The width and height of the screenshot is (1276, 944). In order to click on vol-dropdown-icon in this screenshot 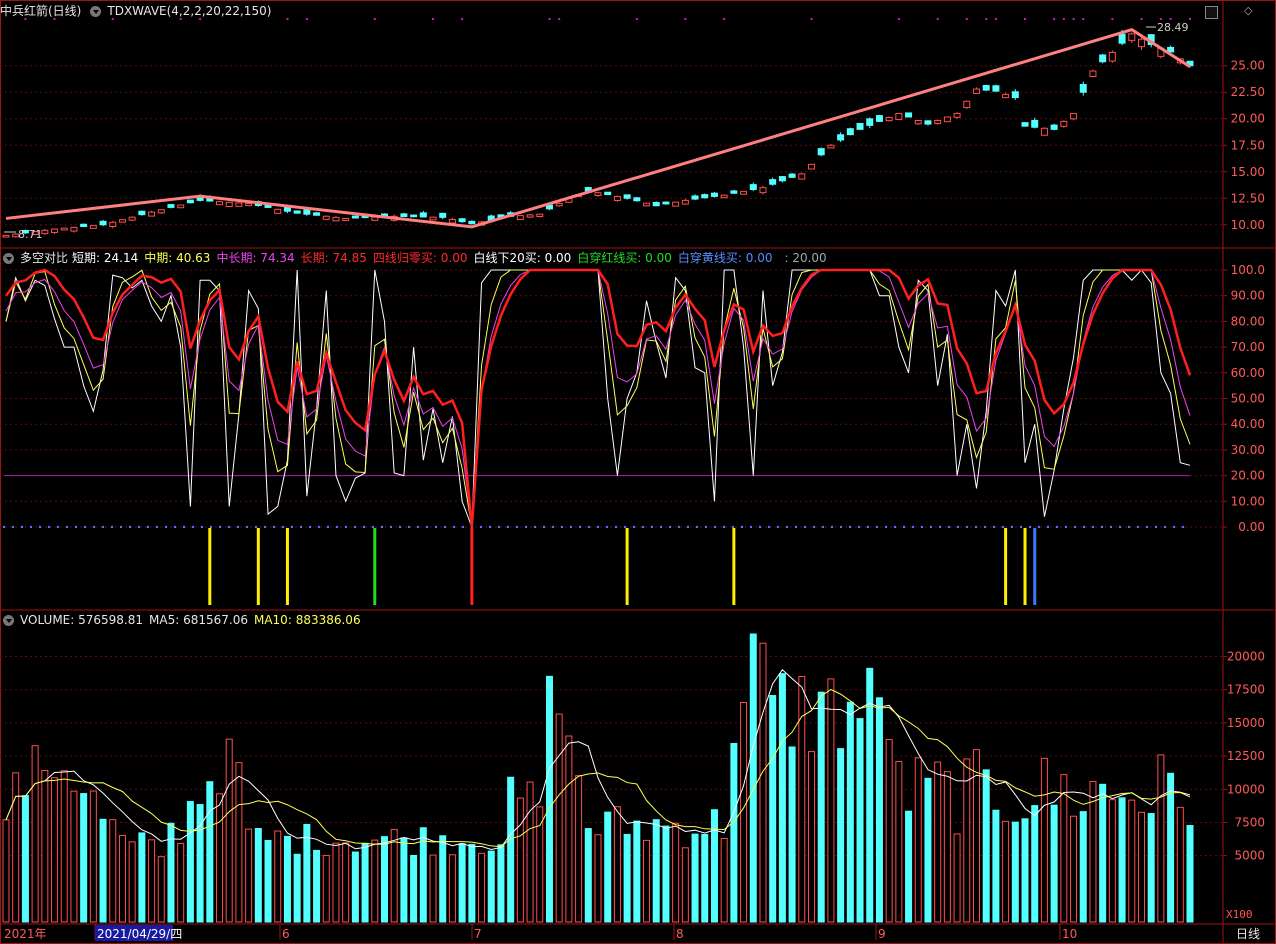, I will do `click(8, 620)`.